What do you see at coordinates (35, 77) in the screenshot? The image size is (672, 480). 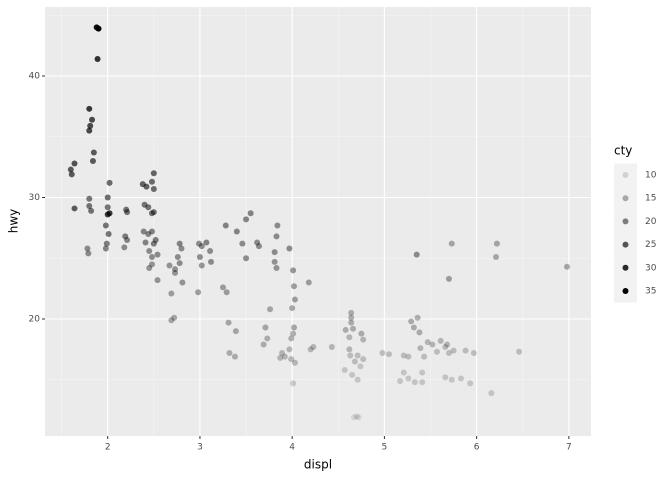 I see `y-tick-label: 40` at bounding box center [35, 77].